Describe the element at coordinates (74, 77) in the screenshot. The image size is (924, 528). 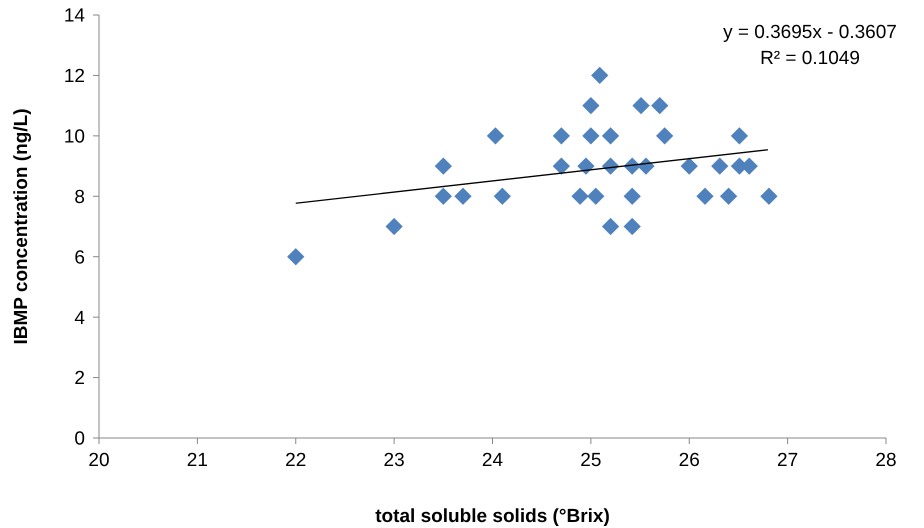
I see `y-tick-label: 12` at that location.